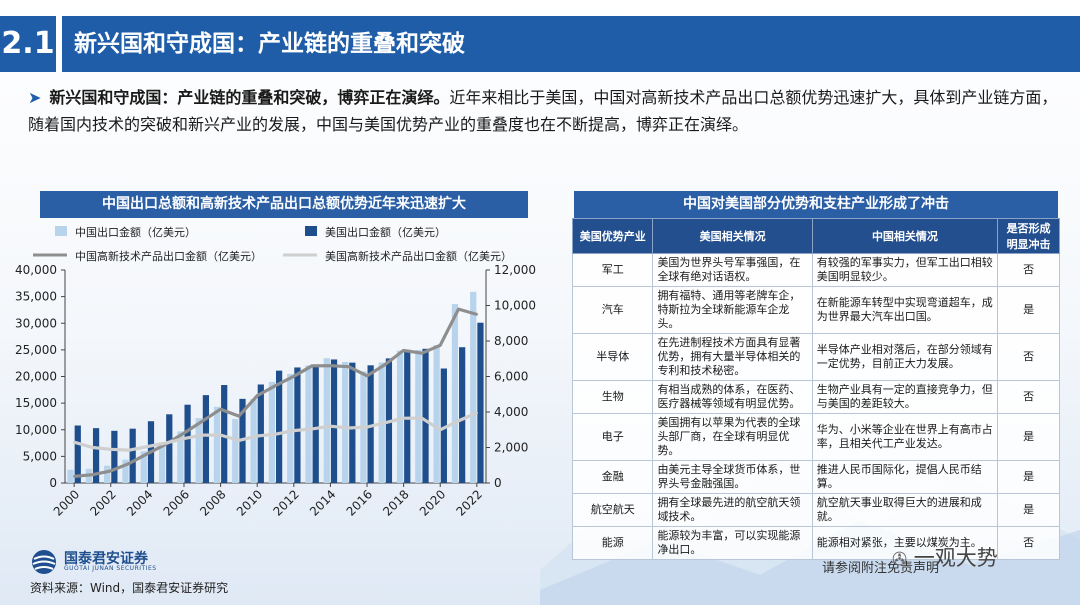 Image resolution: width=1080 pixels, height=605 pixels. What do you see at coordinates (129, 588) in the screenshot?
I see `source-note: 资料来源：Wind，国泰君安证券研究` at bounding box center [129, 588].